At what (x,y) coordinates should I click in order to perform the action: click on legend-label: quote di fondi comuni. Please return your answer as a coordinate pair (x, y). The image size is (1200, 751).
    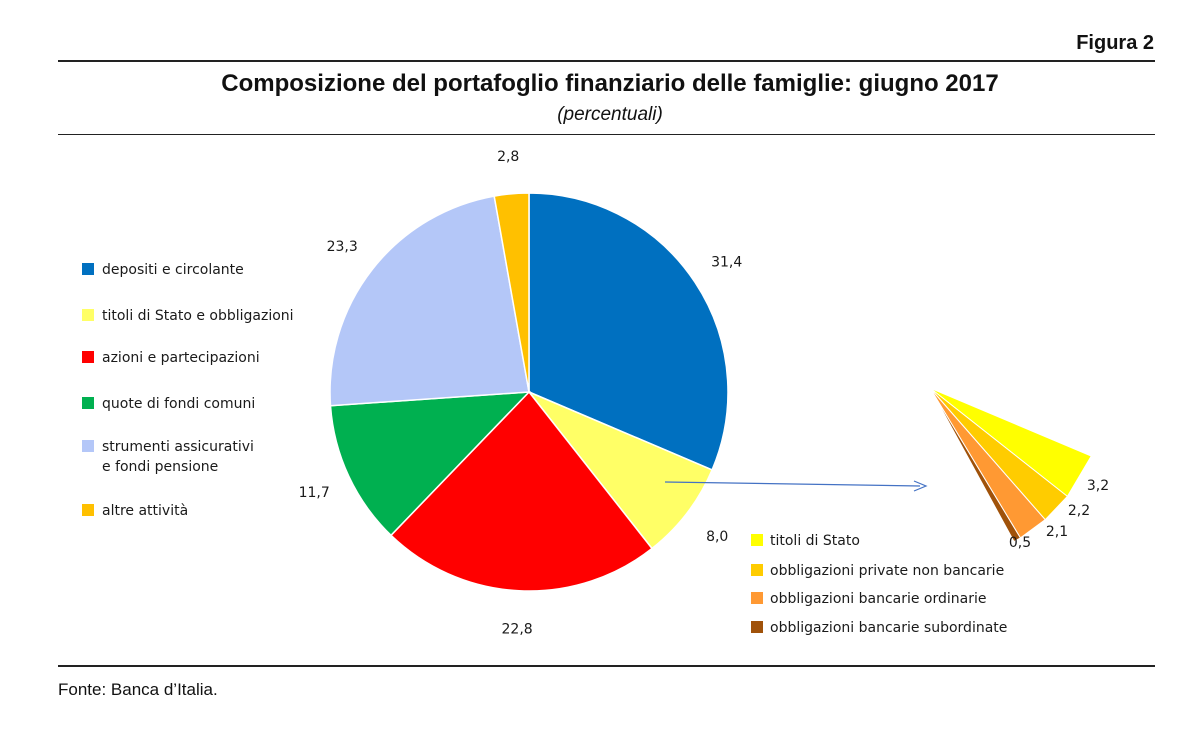
    Looking at the image, I should click on (178, 404).